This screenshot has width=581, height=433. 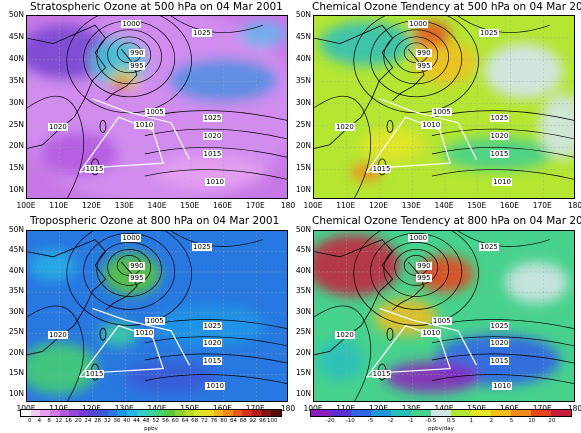 What do you see at coordinates (411, 421) in the screenshot?
I see `colorbar-tick-label: -1` at bounding box center [411, 421].